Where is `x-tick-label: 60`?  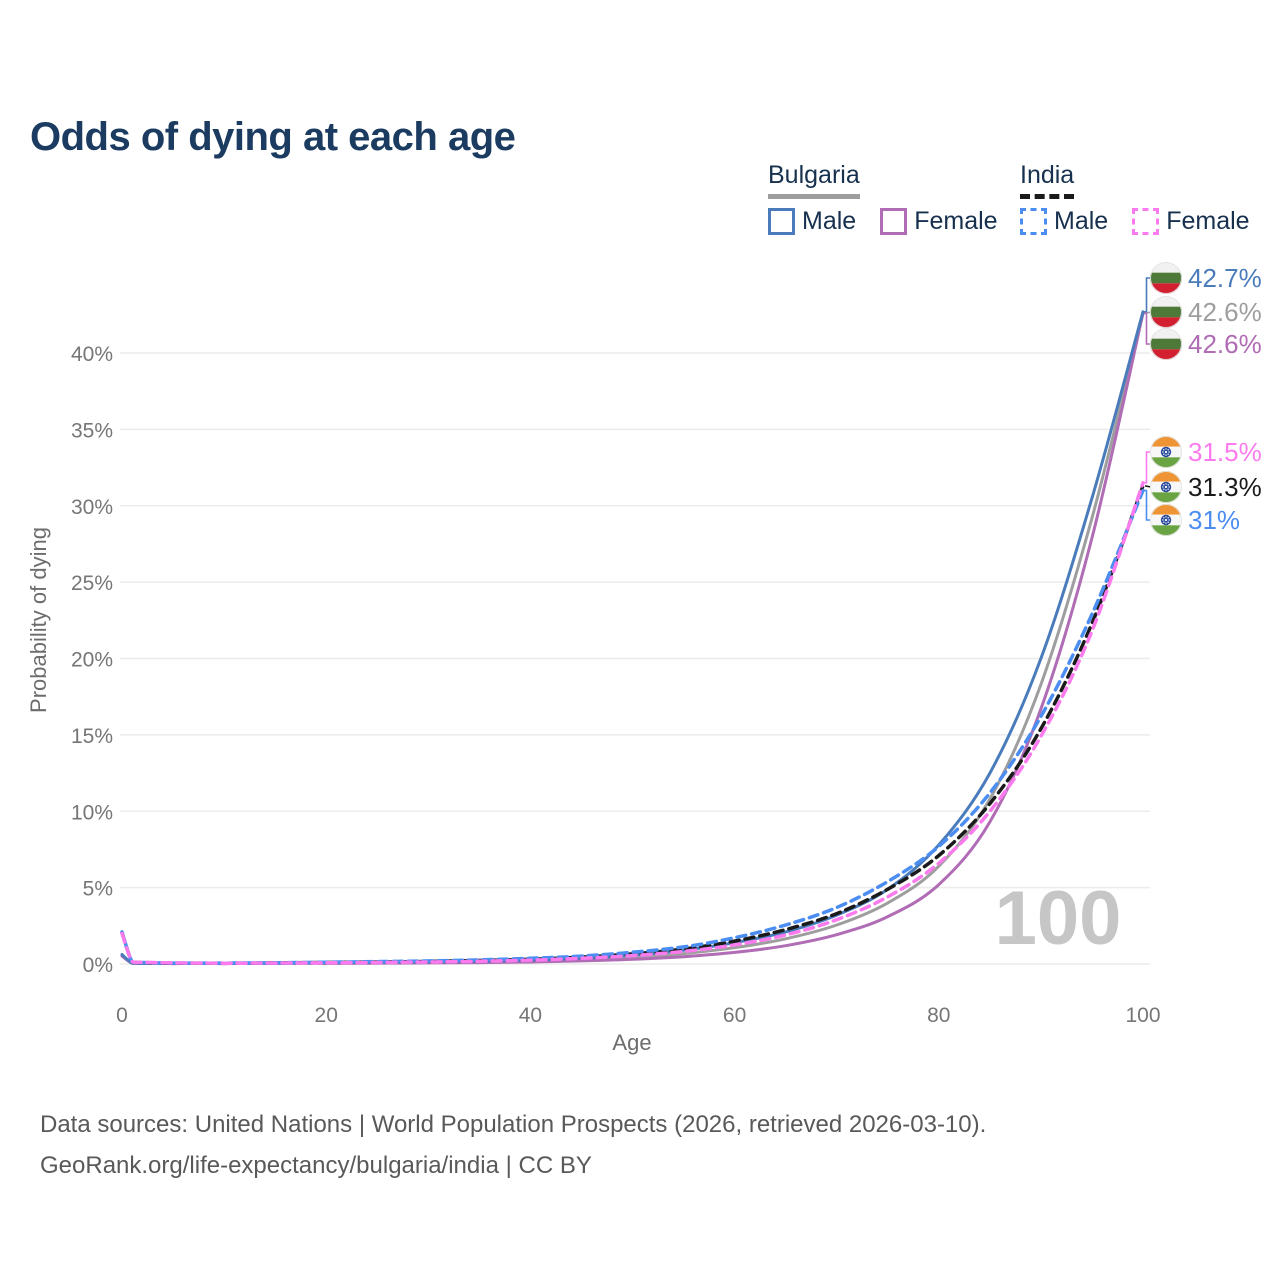 x-tick-label: 60 is located at coordinates (734, 1015).